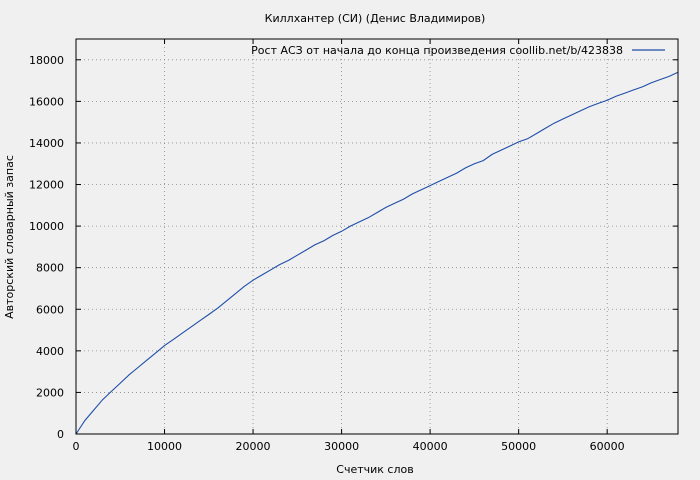 The height and width of the screenshot is (480, 700). I want to click on y-axis-label: Авторский словарный запас, so click(9, 237).